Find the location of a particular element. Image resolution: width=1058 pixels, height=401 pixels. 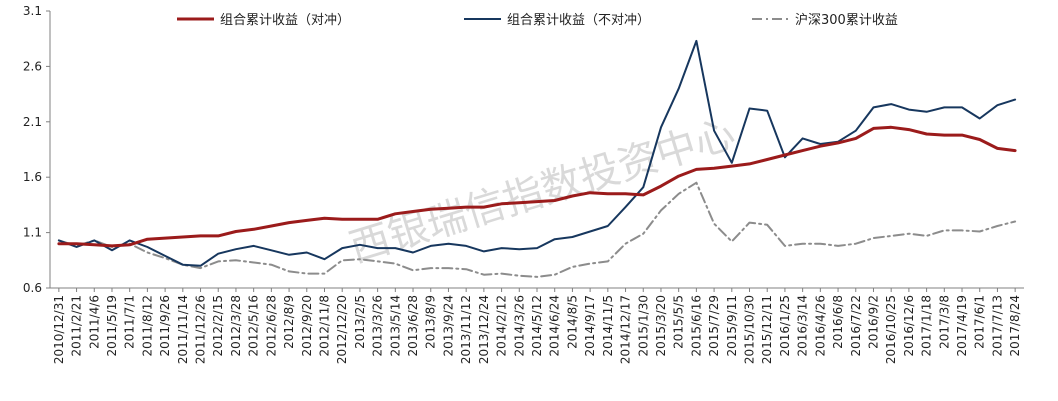

x-tick-label: 2012/12/20 is located at coordinates (342, 329).